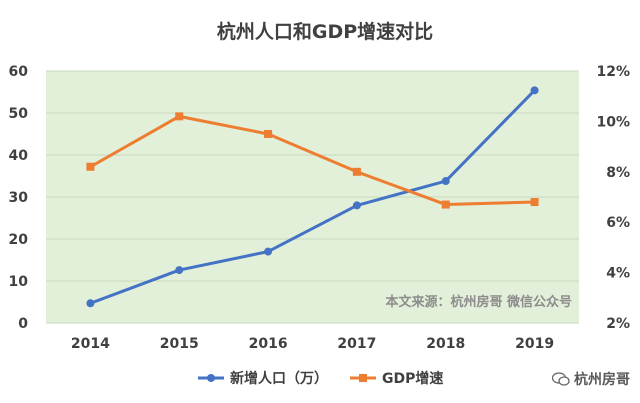 The width and height of the screenshot is (640, 403). Describe the element at coordinates (618, 223) in the screenshot. I see `y-right-tick-label: 6%` at that location.